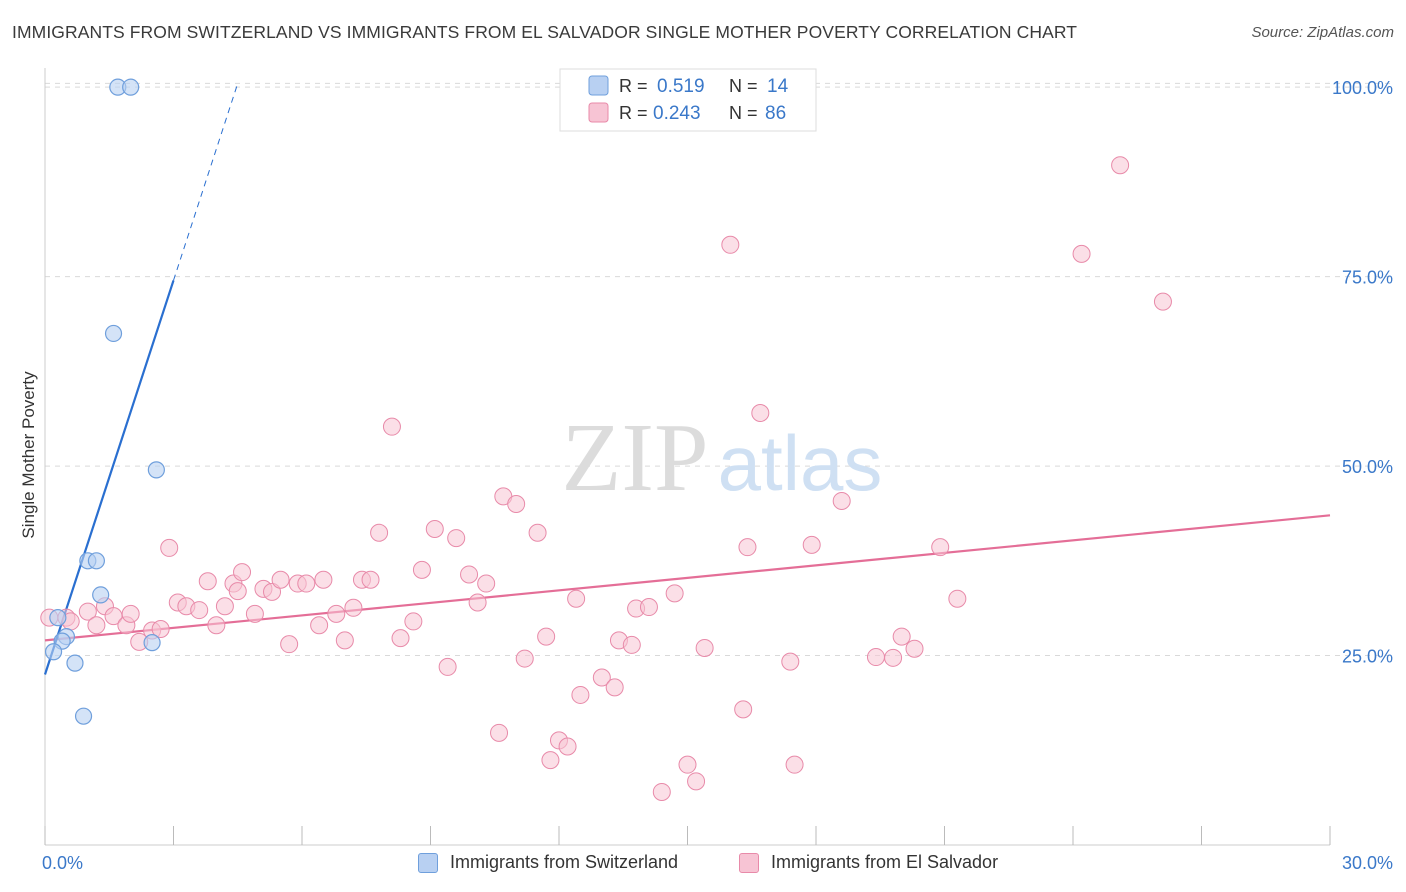  I want to click on series-switzerland-points, so click(104, 401).